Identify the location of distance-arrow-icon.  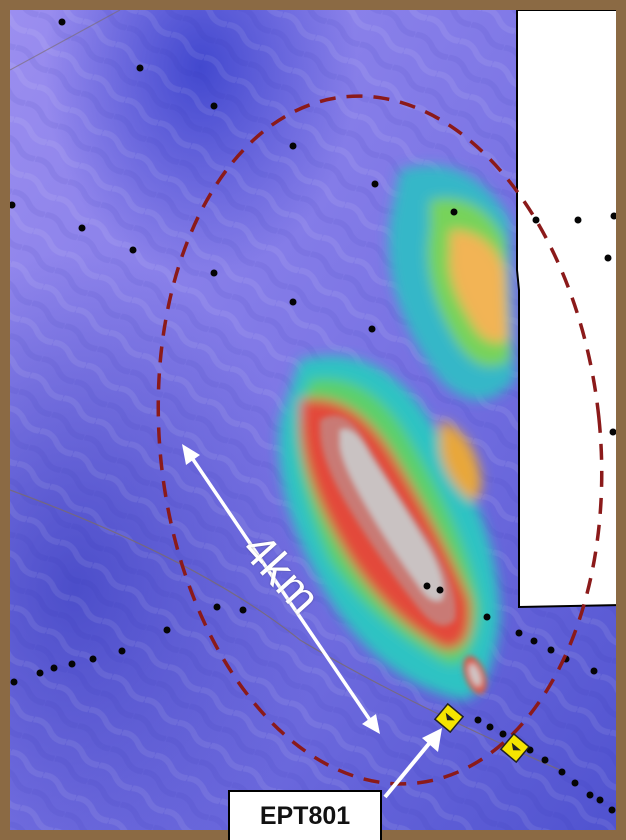
(281, 589).